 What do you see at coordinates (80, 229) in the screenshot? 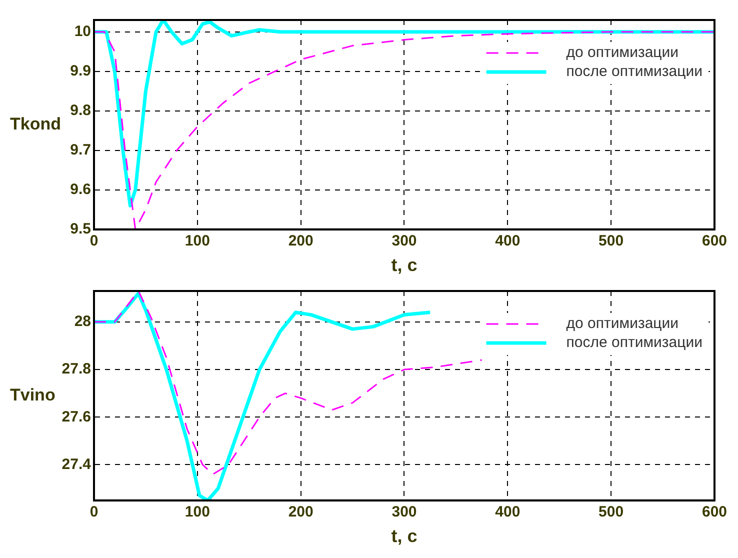
I see `y-tick-label: 9.5` at bounding box center [80, 229].